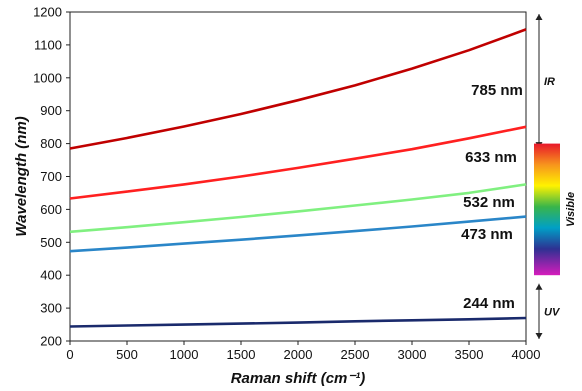 The height and width of the screenshot is (391, 582). I want to click on x-axis-ticks: 0 500 1000 1500 2000 2500 3000 3500 4000, so click(303, 351).